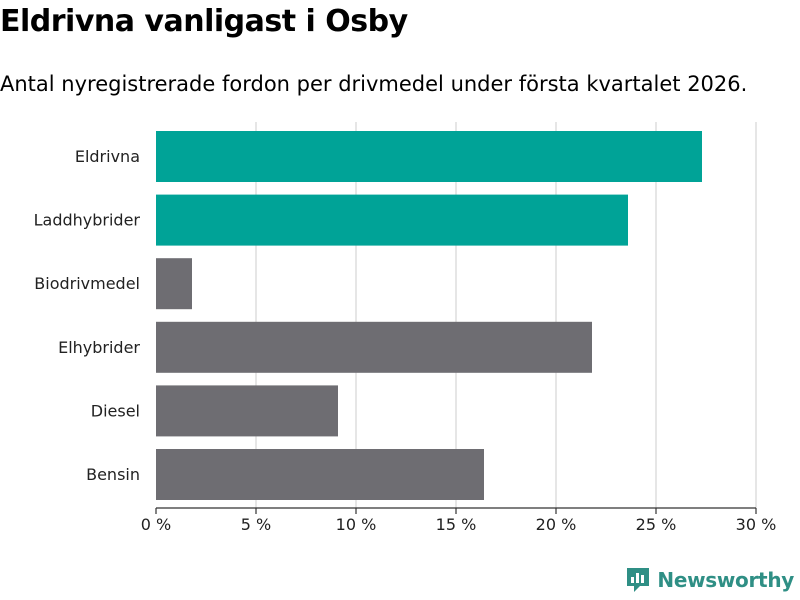  What do you see at coordinates (429, 156) in the screenshot?
I see `bar-eldrivna` at bounding box center [429, 156].